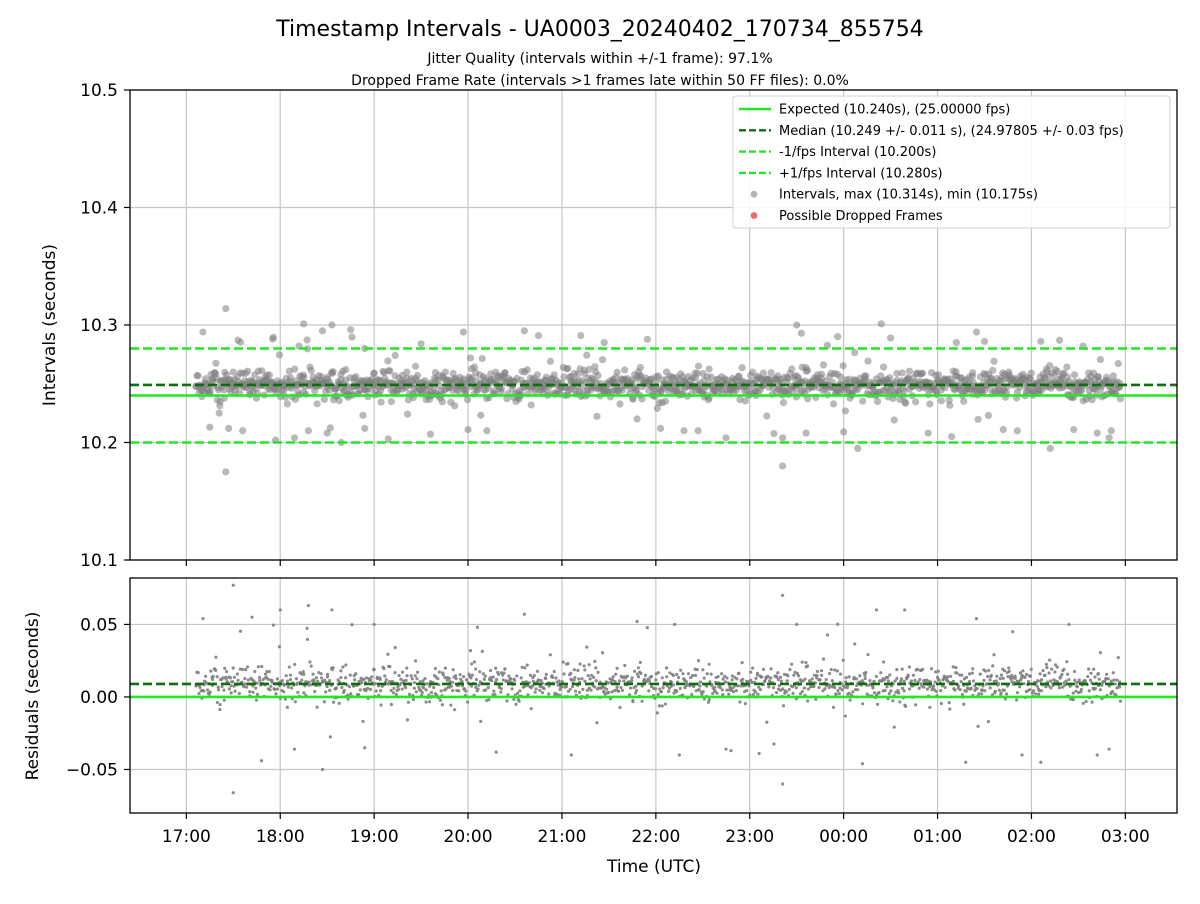 Image resolution: width=1200 pixels, height=904 pixels. Describe the element at coordinates (226, 308) in the screenshot. I see `data-point-max-point` at that location.